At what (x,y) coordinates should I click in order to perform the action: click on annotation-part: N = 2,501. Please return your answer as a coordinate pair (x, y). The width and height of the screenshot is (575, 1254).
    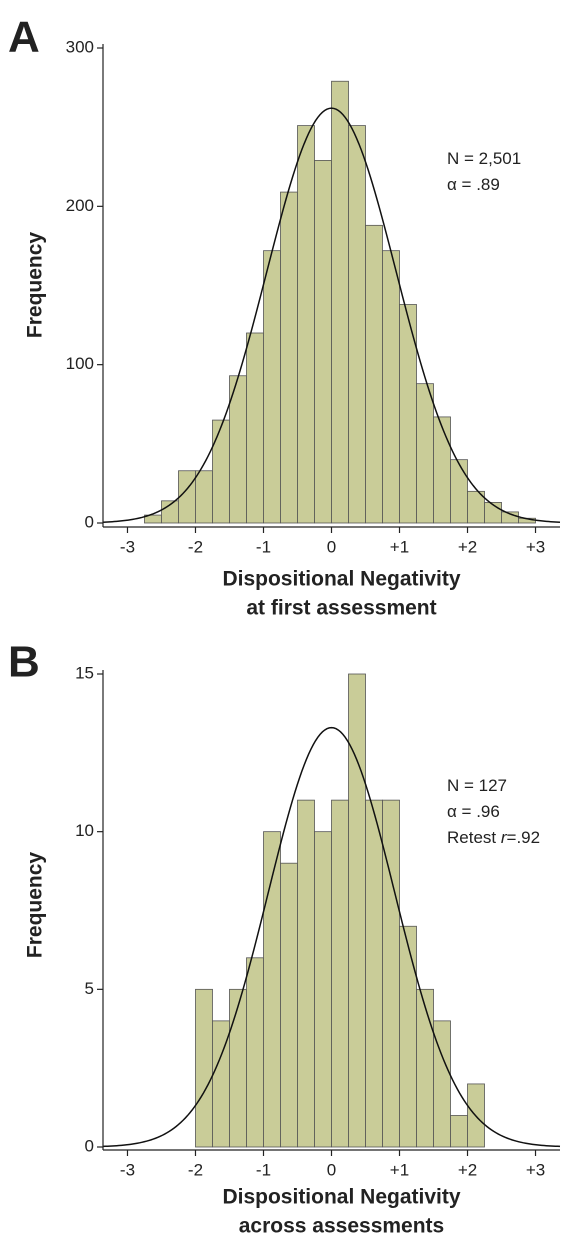
    Looking at the image, I should click on (484, 158).